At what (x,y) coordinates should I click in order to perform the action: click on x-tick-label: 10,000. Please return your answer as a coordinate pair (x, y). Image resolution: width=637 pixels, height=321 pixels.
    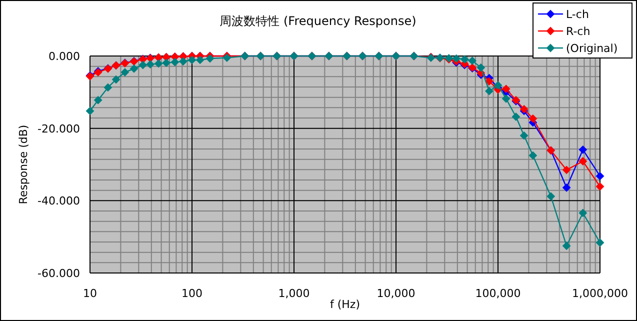
    Looking at the image, I should click on (396, 293).